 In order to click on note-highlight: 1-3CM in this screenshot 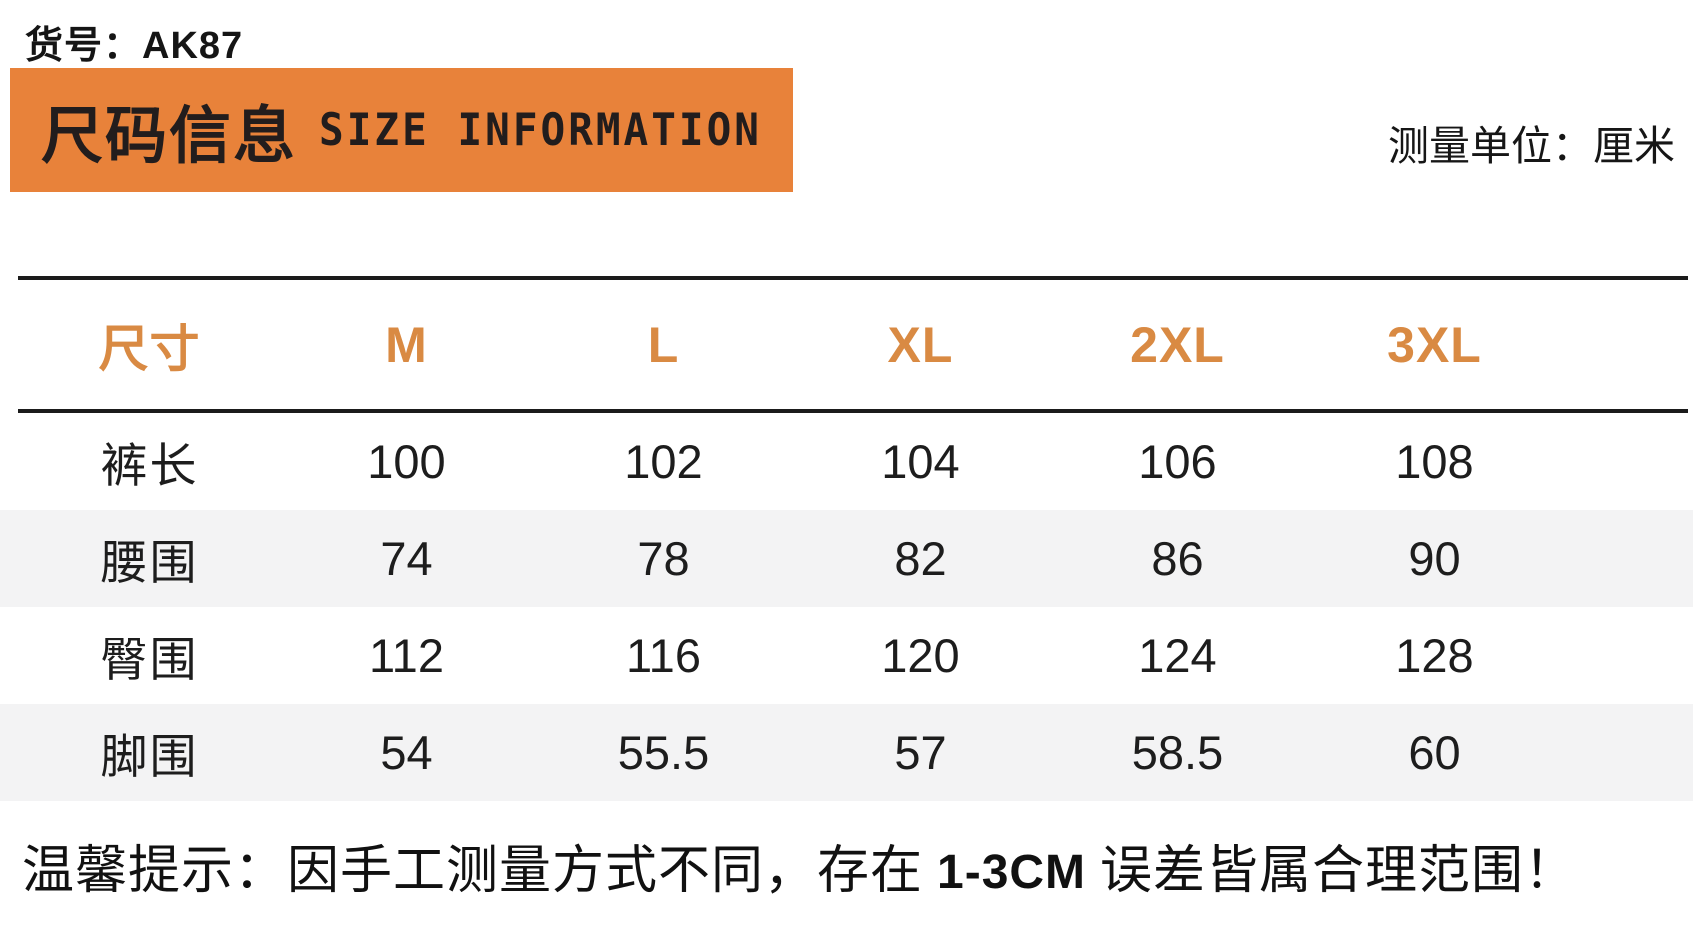, I will do `click(1012, 872)`.